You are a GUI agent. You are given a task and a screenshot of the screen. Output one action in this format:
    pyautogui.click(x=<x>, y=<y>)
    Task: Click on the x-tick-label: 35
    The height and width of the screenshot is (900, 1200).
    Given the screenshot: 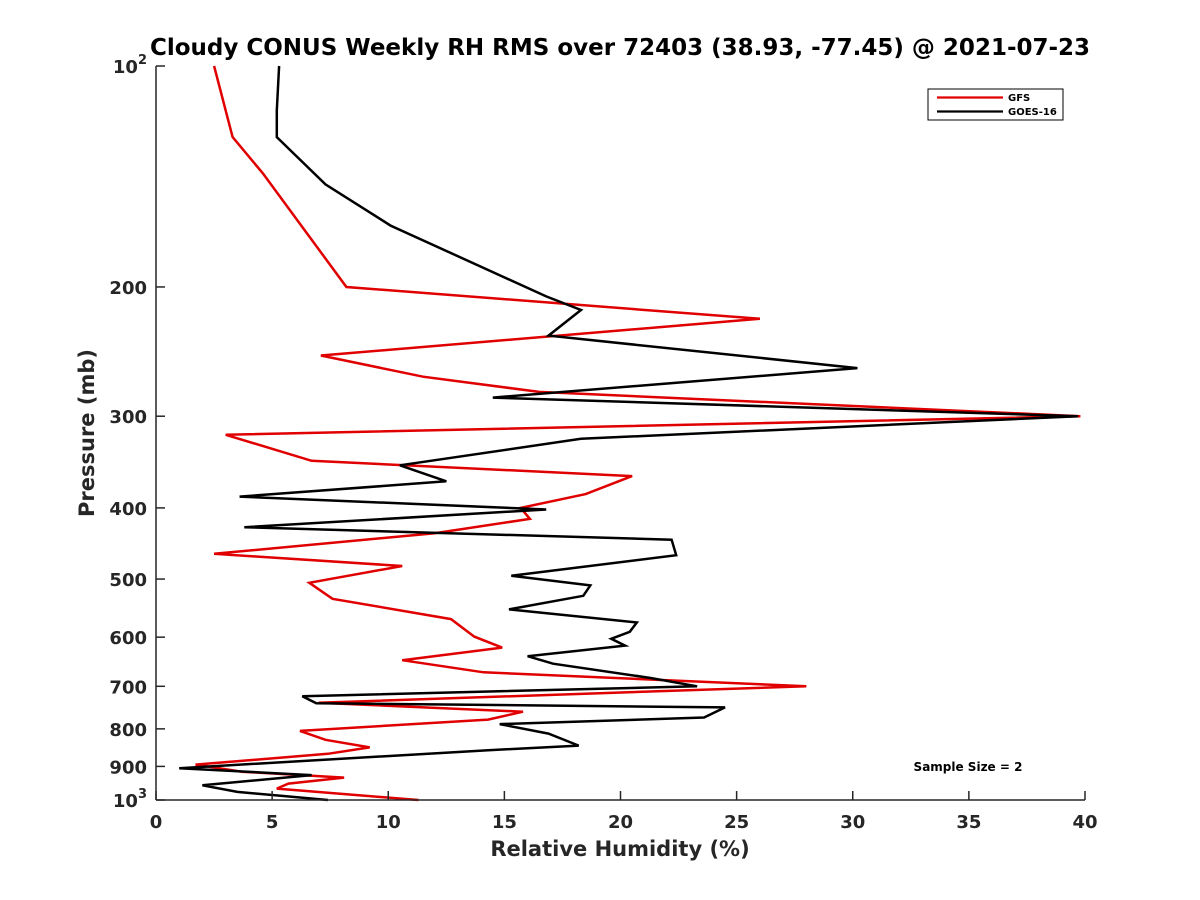 What is the action you would take?
    pyautogui.click(x=968, y=822)
    